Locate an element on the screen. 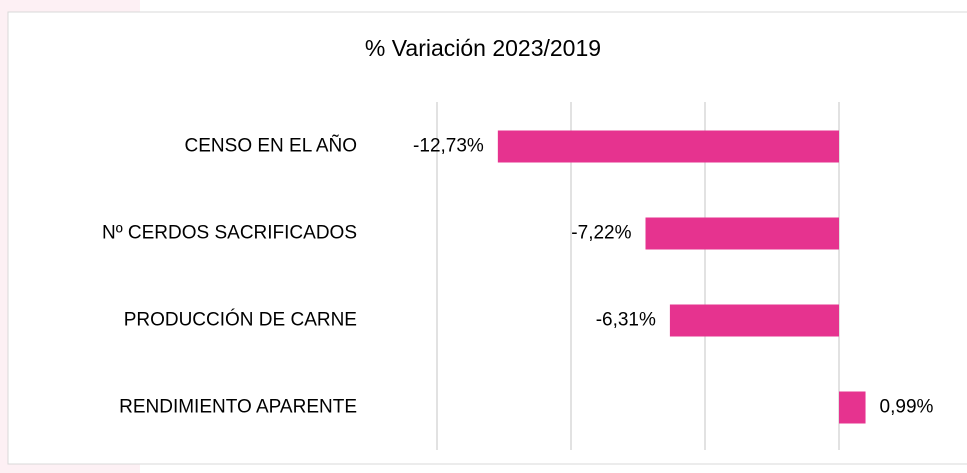  chart-title: % Variación 2023/2019 is located at coordinates (483, 48).